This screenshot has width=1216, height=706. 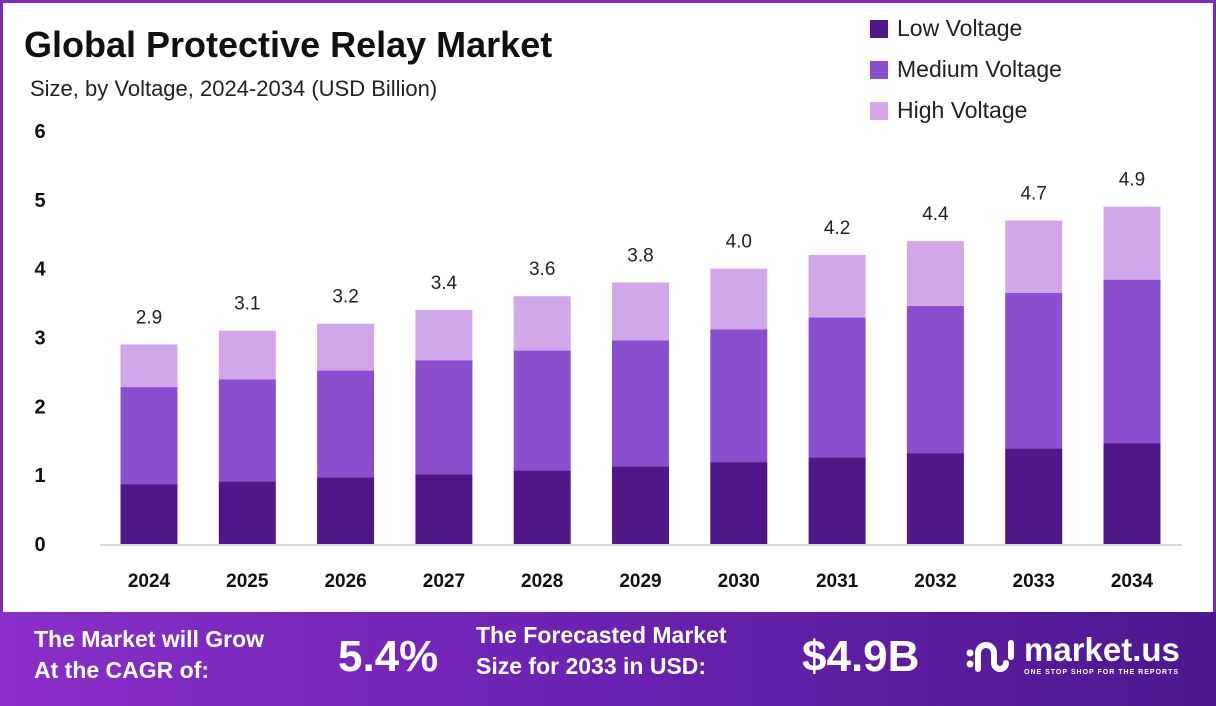 I want to click on x-tick-label: 2024, so click(x=149, y=581).